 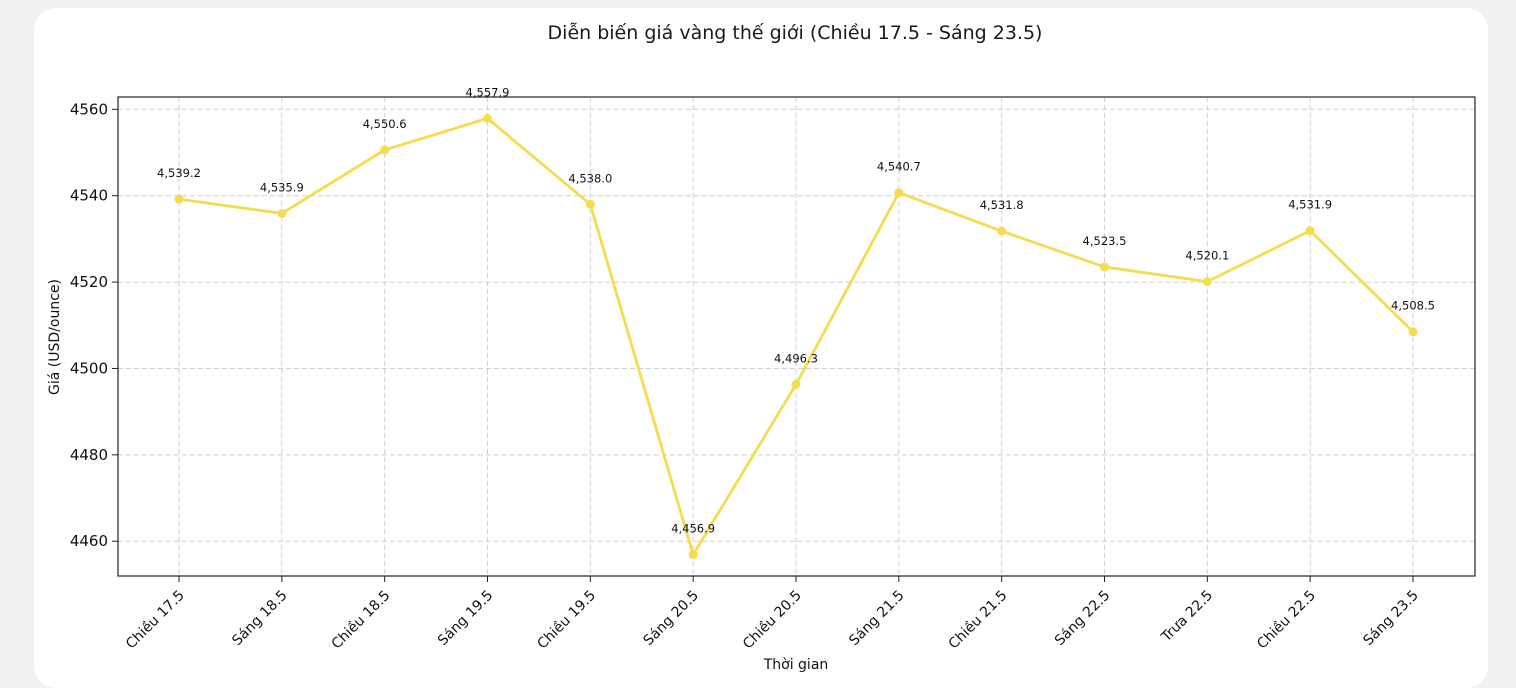 I want to click on data-label: 4,539.2, so click(x=179, y=173).